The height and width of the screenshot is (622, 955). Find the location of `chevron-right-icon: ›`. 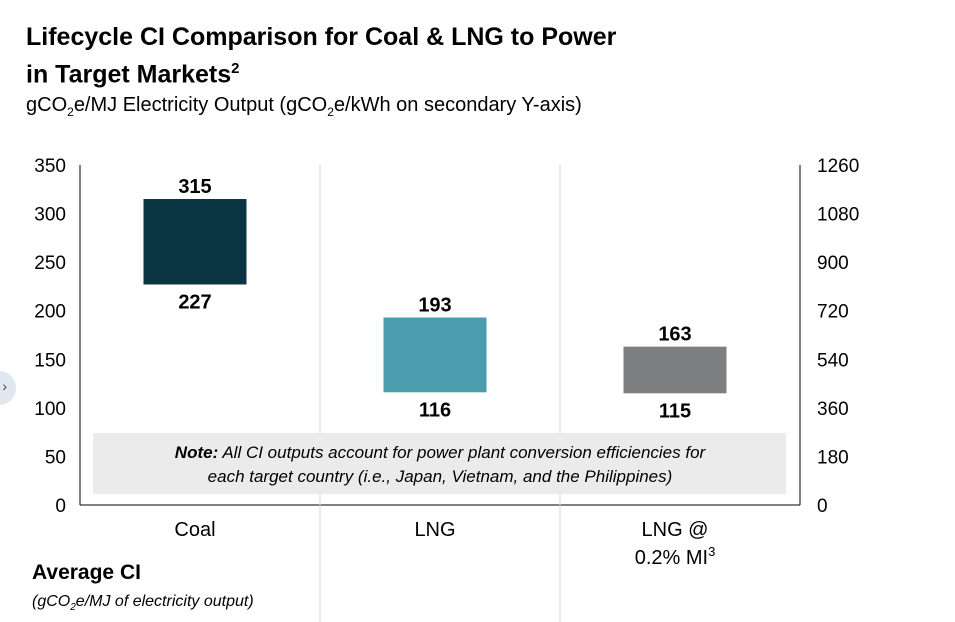

chevron-right-icon: › is located at coordinates (4, 386).